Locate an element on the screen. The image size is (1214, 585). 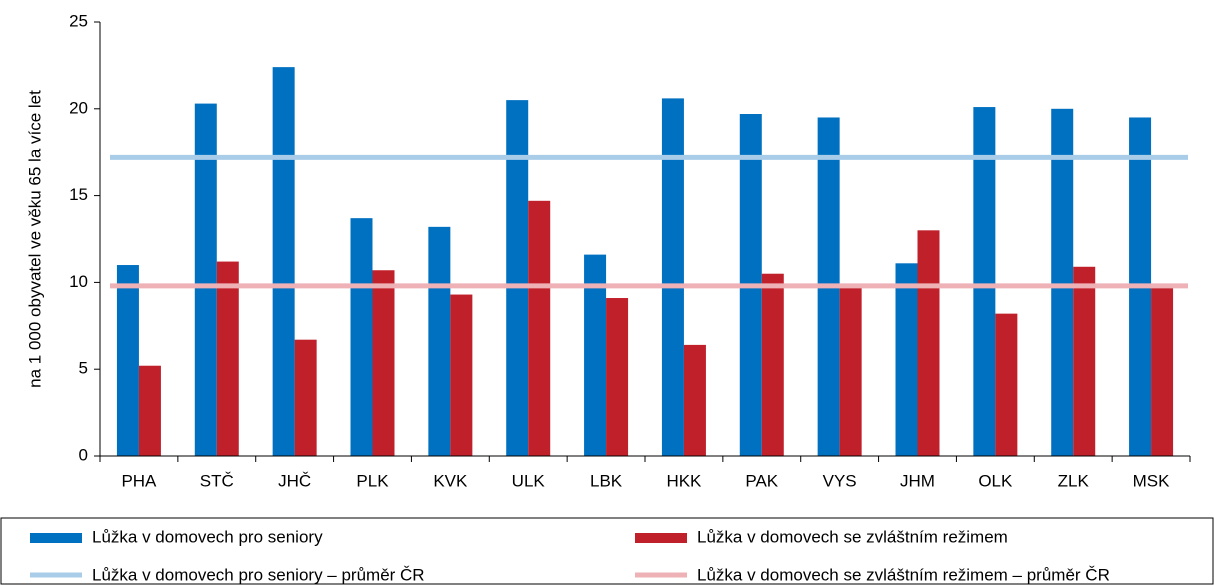
legend-label: Lůžka v domovech pro seniory – průměr ČR is located at coordinates (258, 574).